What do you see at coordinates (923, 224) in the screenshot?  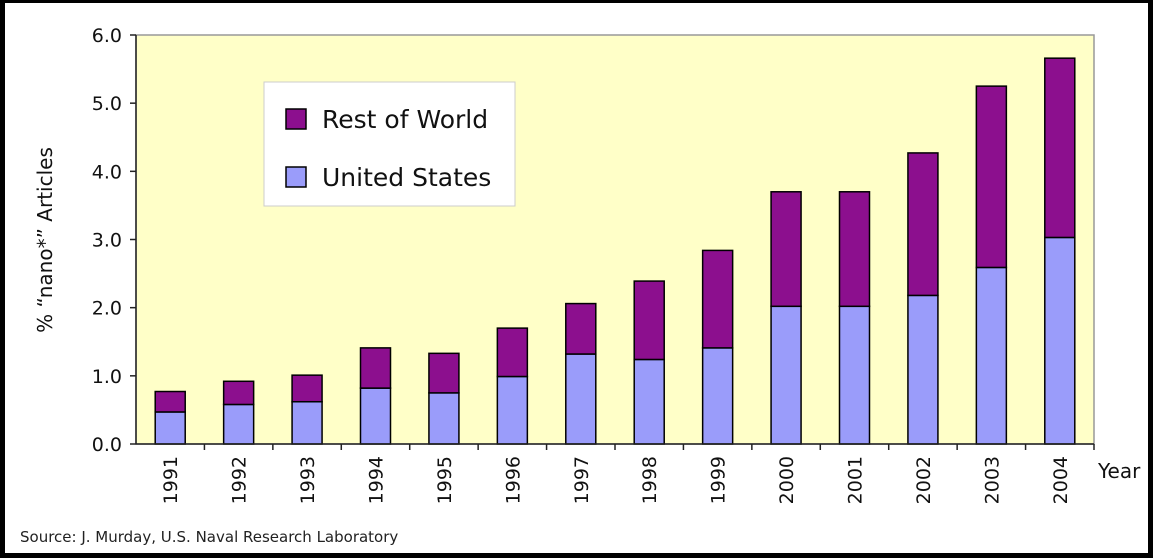 I see `bar-rest-of-world-2002` at bounding box center [923, 224].